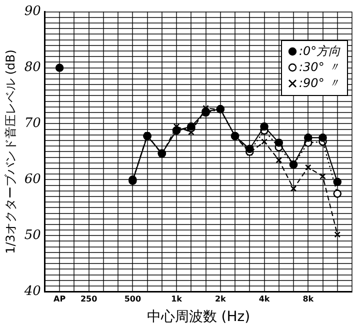 The width and height of the screenshot is (360, 330). What do you see at coordinates (60, 299) in the screenshot?
I see `x-tick-label: AP` at bounding box center [60, 299].